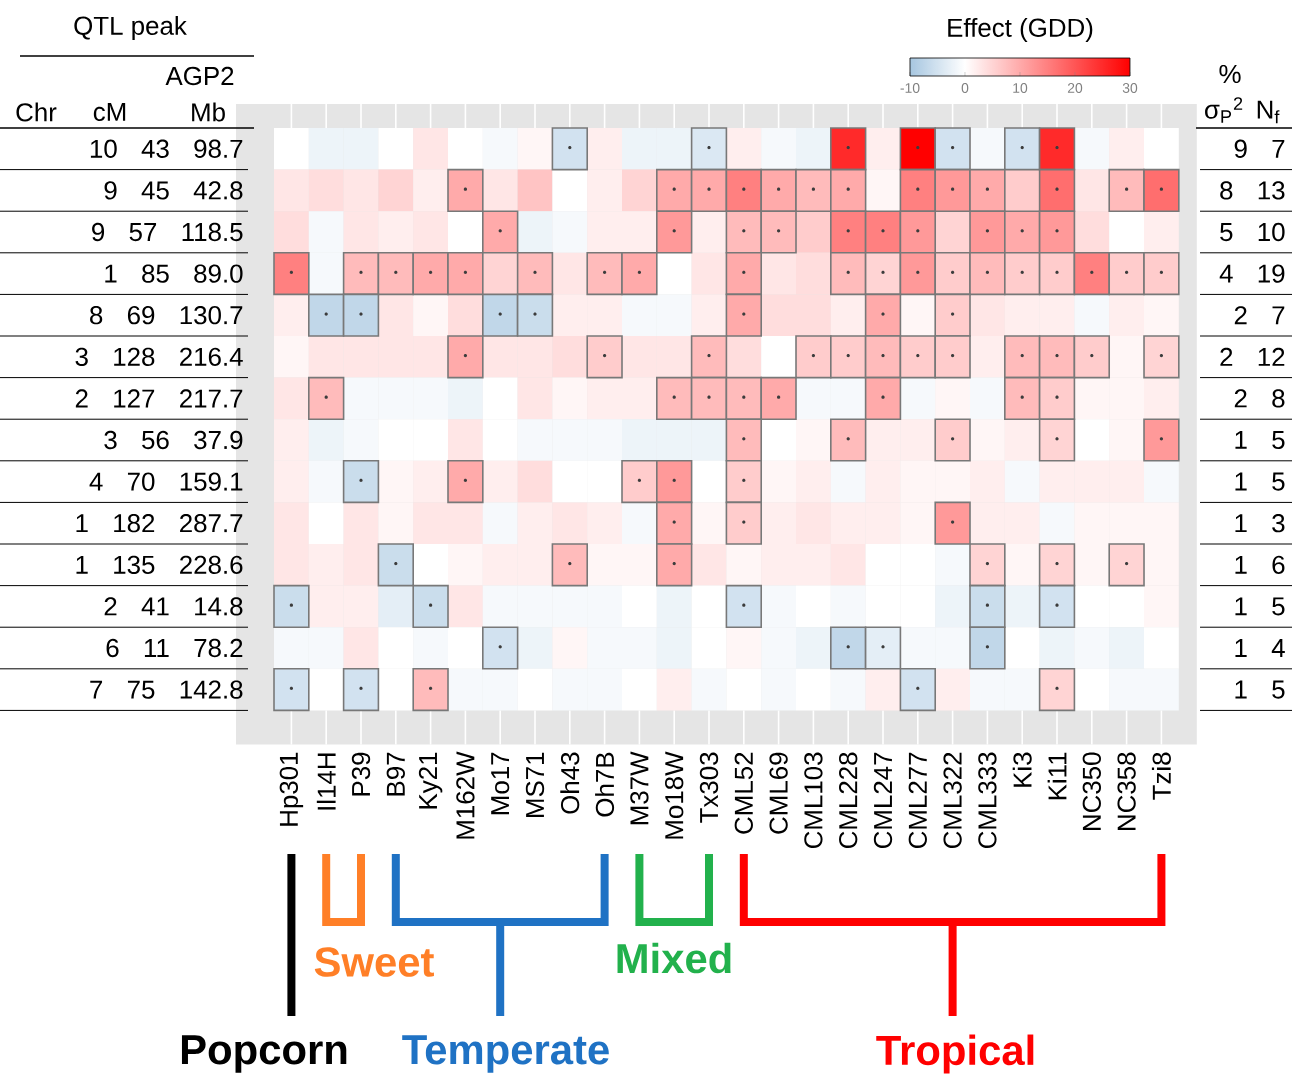  What do you see at coordinates (1161, 776) in the screenshot?
I see `x-tick-label: Tzi8` at bounding box center [1161, 776].